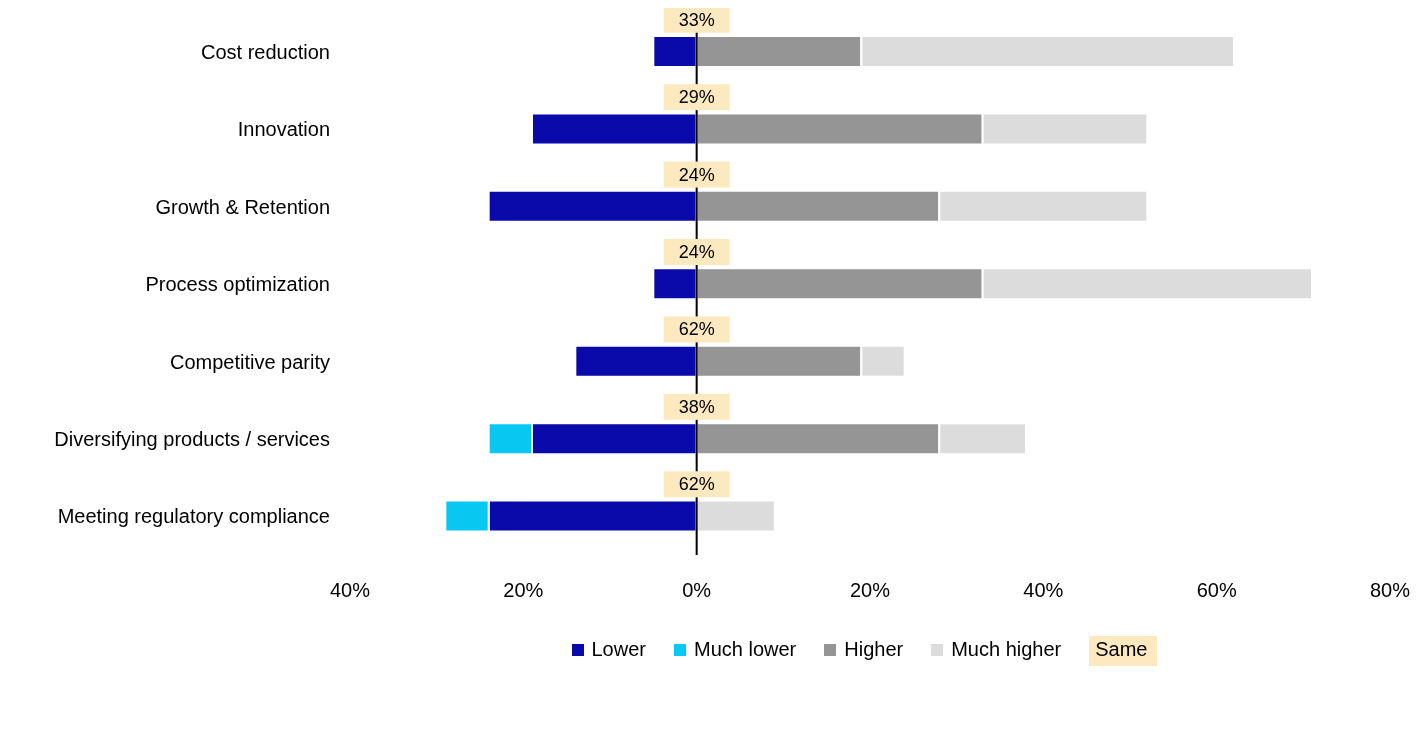 Image resolution: width=1425 pixels, height=743 pixels. What do you see at coordinates (1121, 649) in the screenshot?
I see `text: Same` at bounding box center [1121, 649].